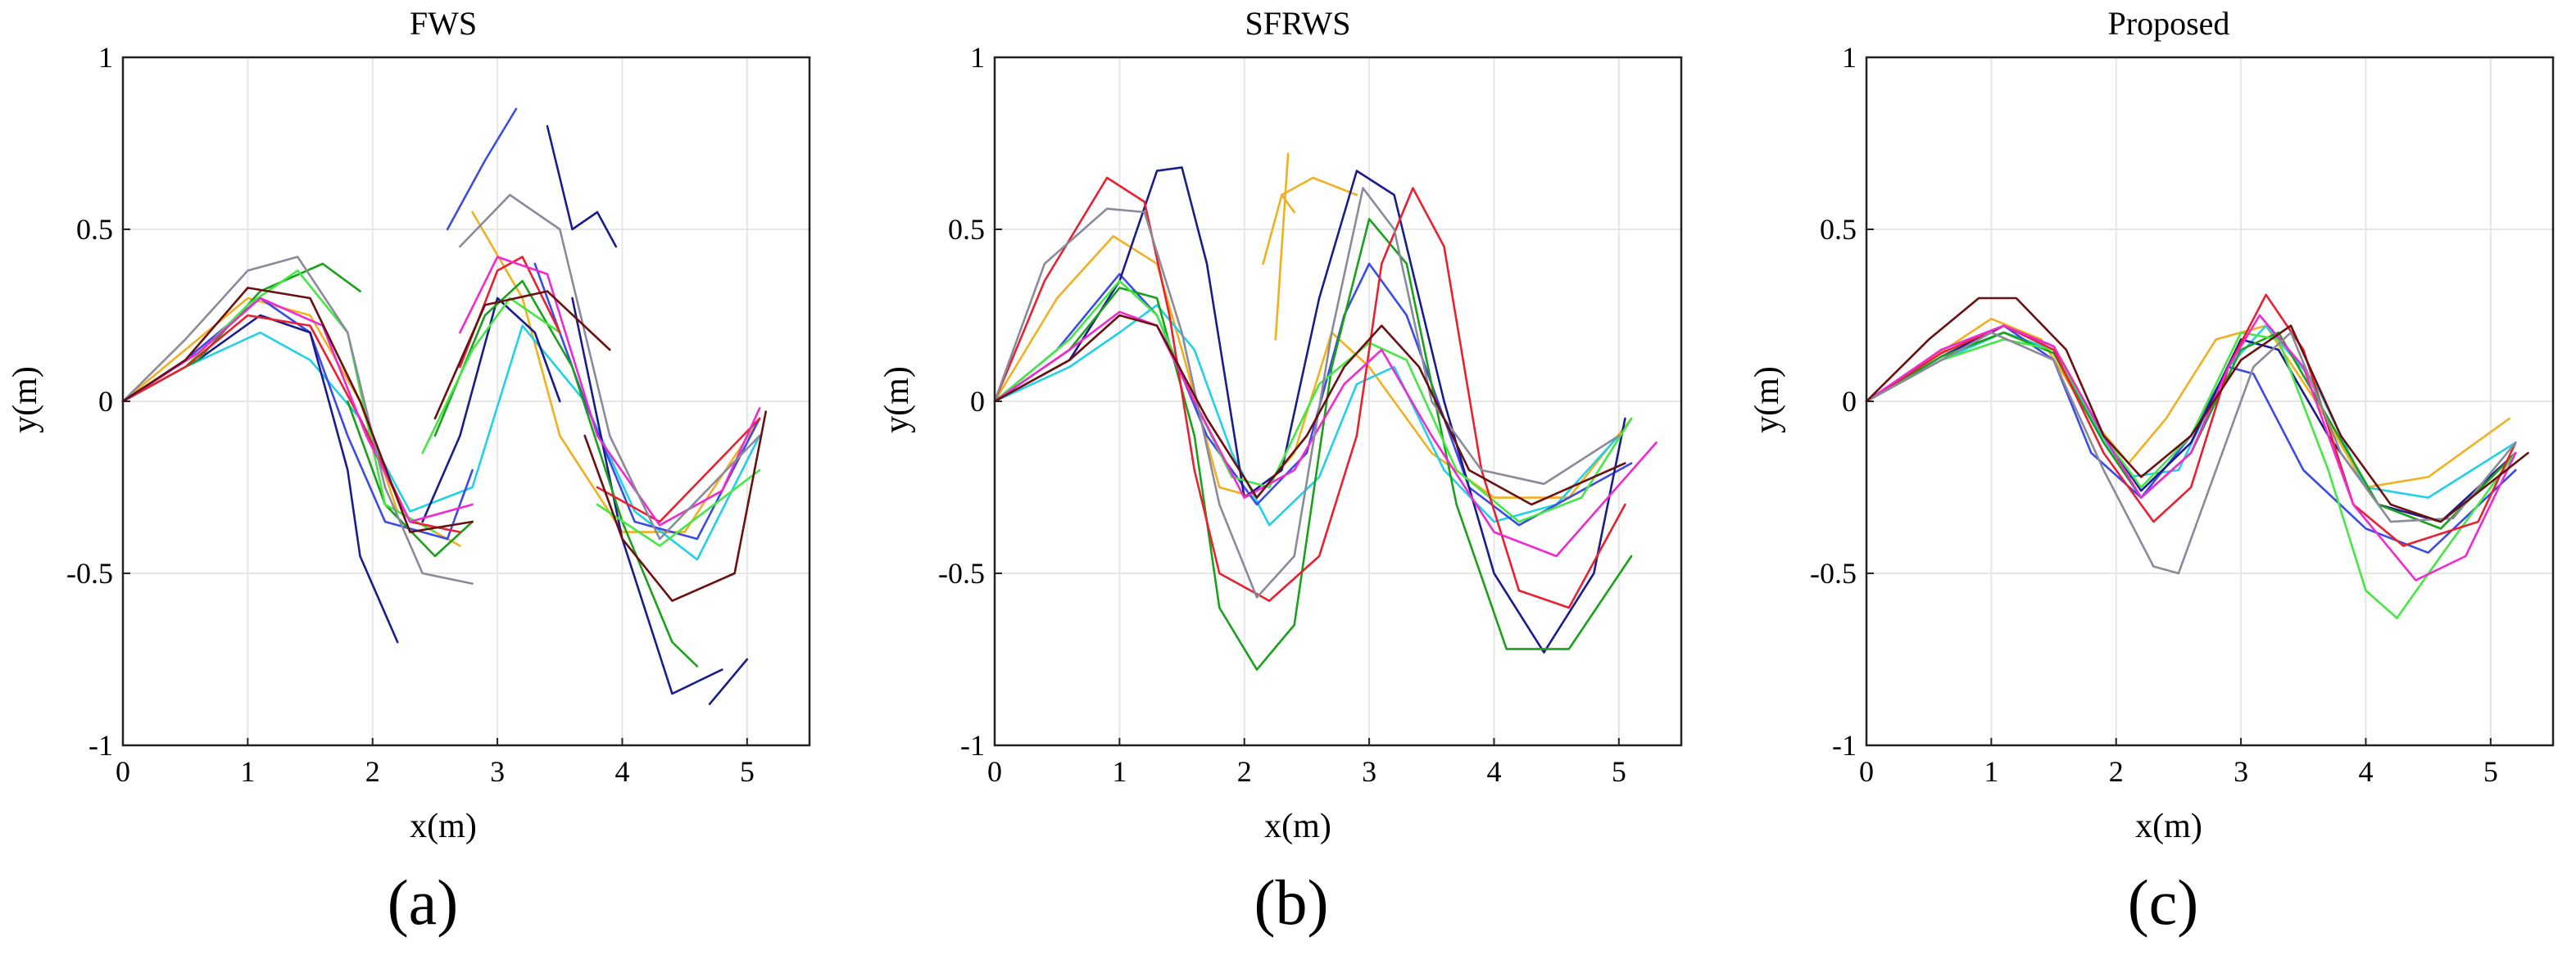 Image resolution: width=2576 pixels, height=955 pixels. I want to click on chart-title: Proposed, so click(2169, 23).